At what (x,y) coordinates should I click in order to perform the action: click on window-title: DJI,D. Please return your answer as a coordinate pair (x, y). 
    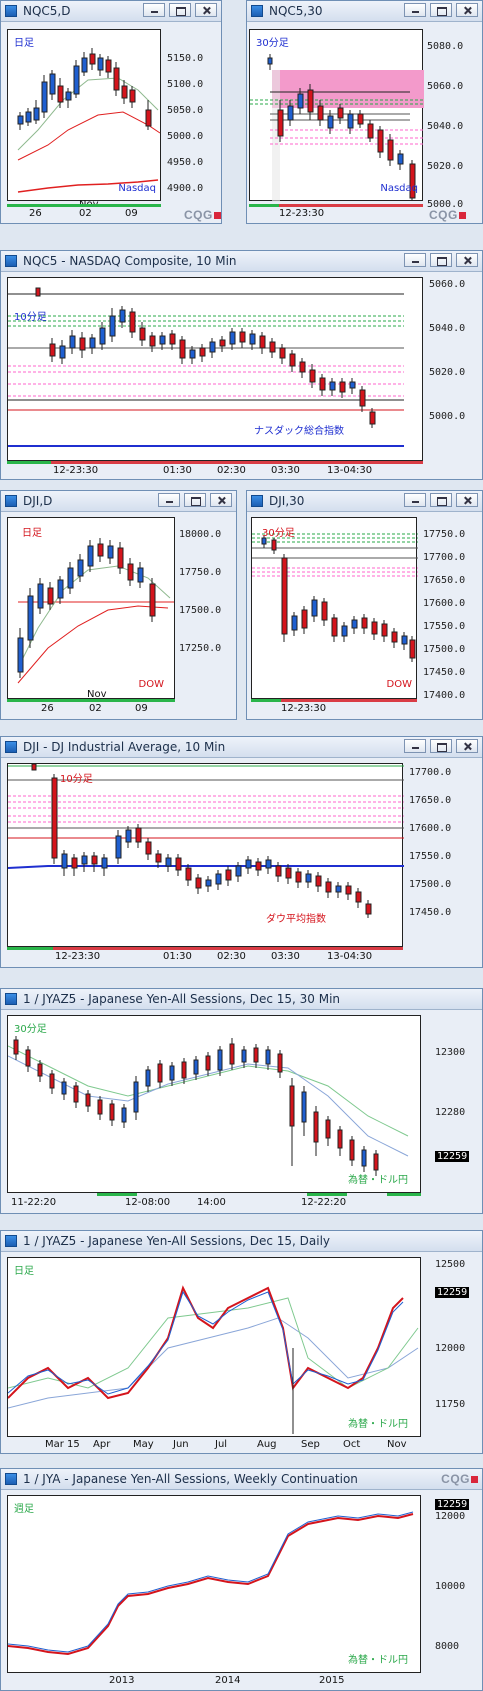
    Looking at the image, I should click on (38, 501).